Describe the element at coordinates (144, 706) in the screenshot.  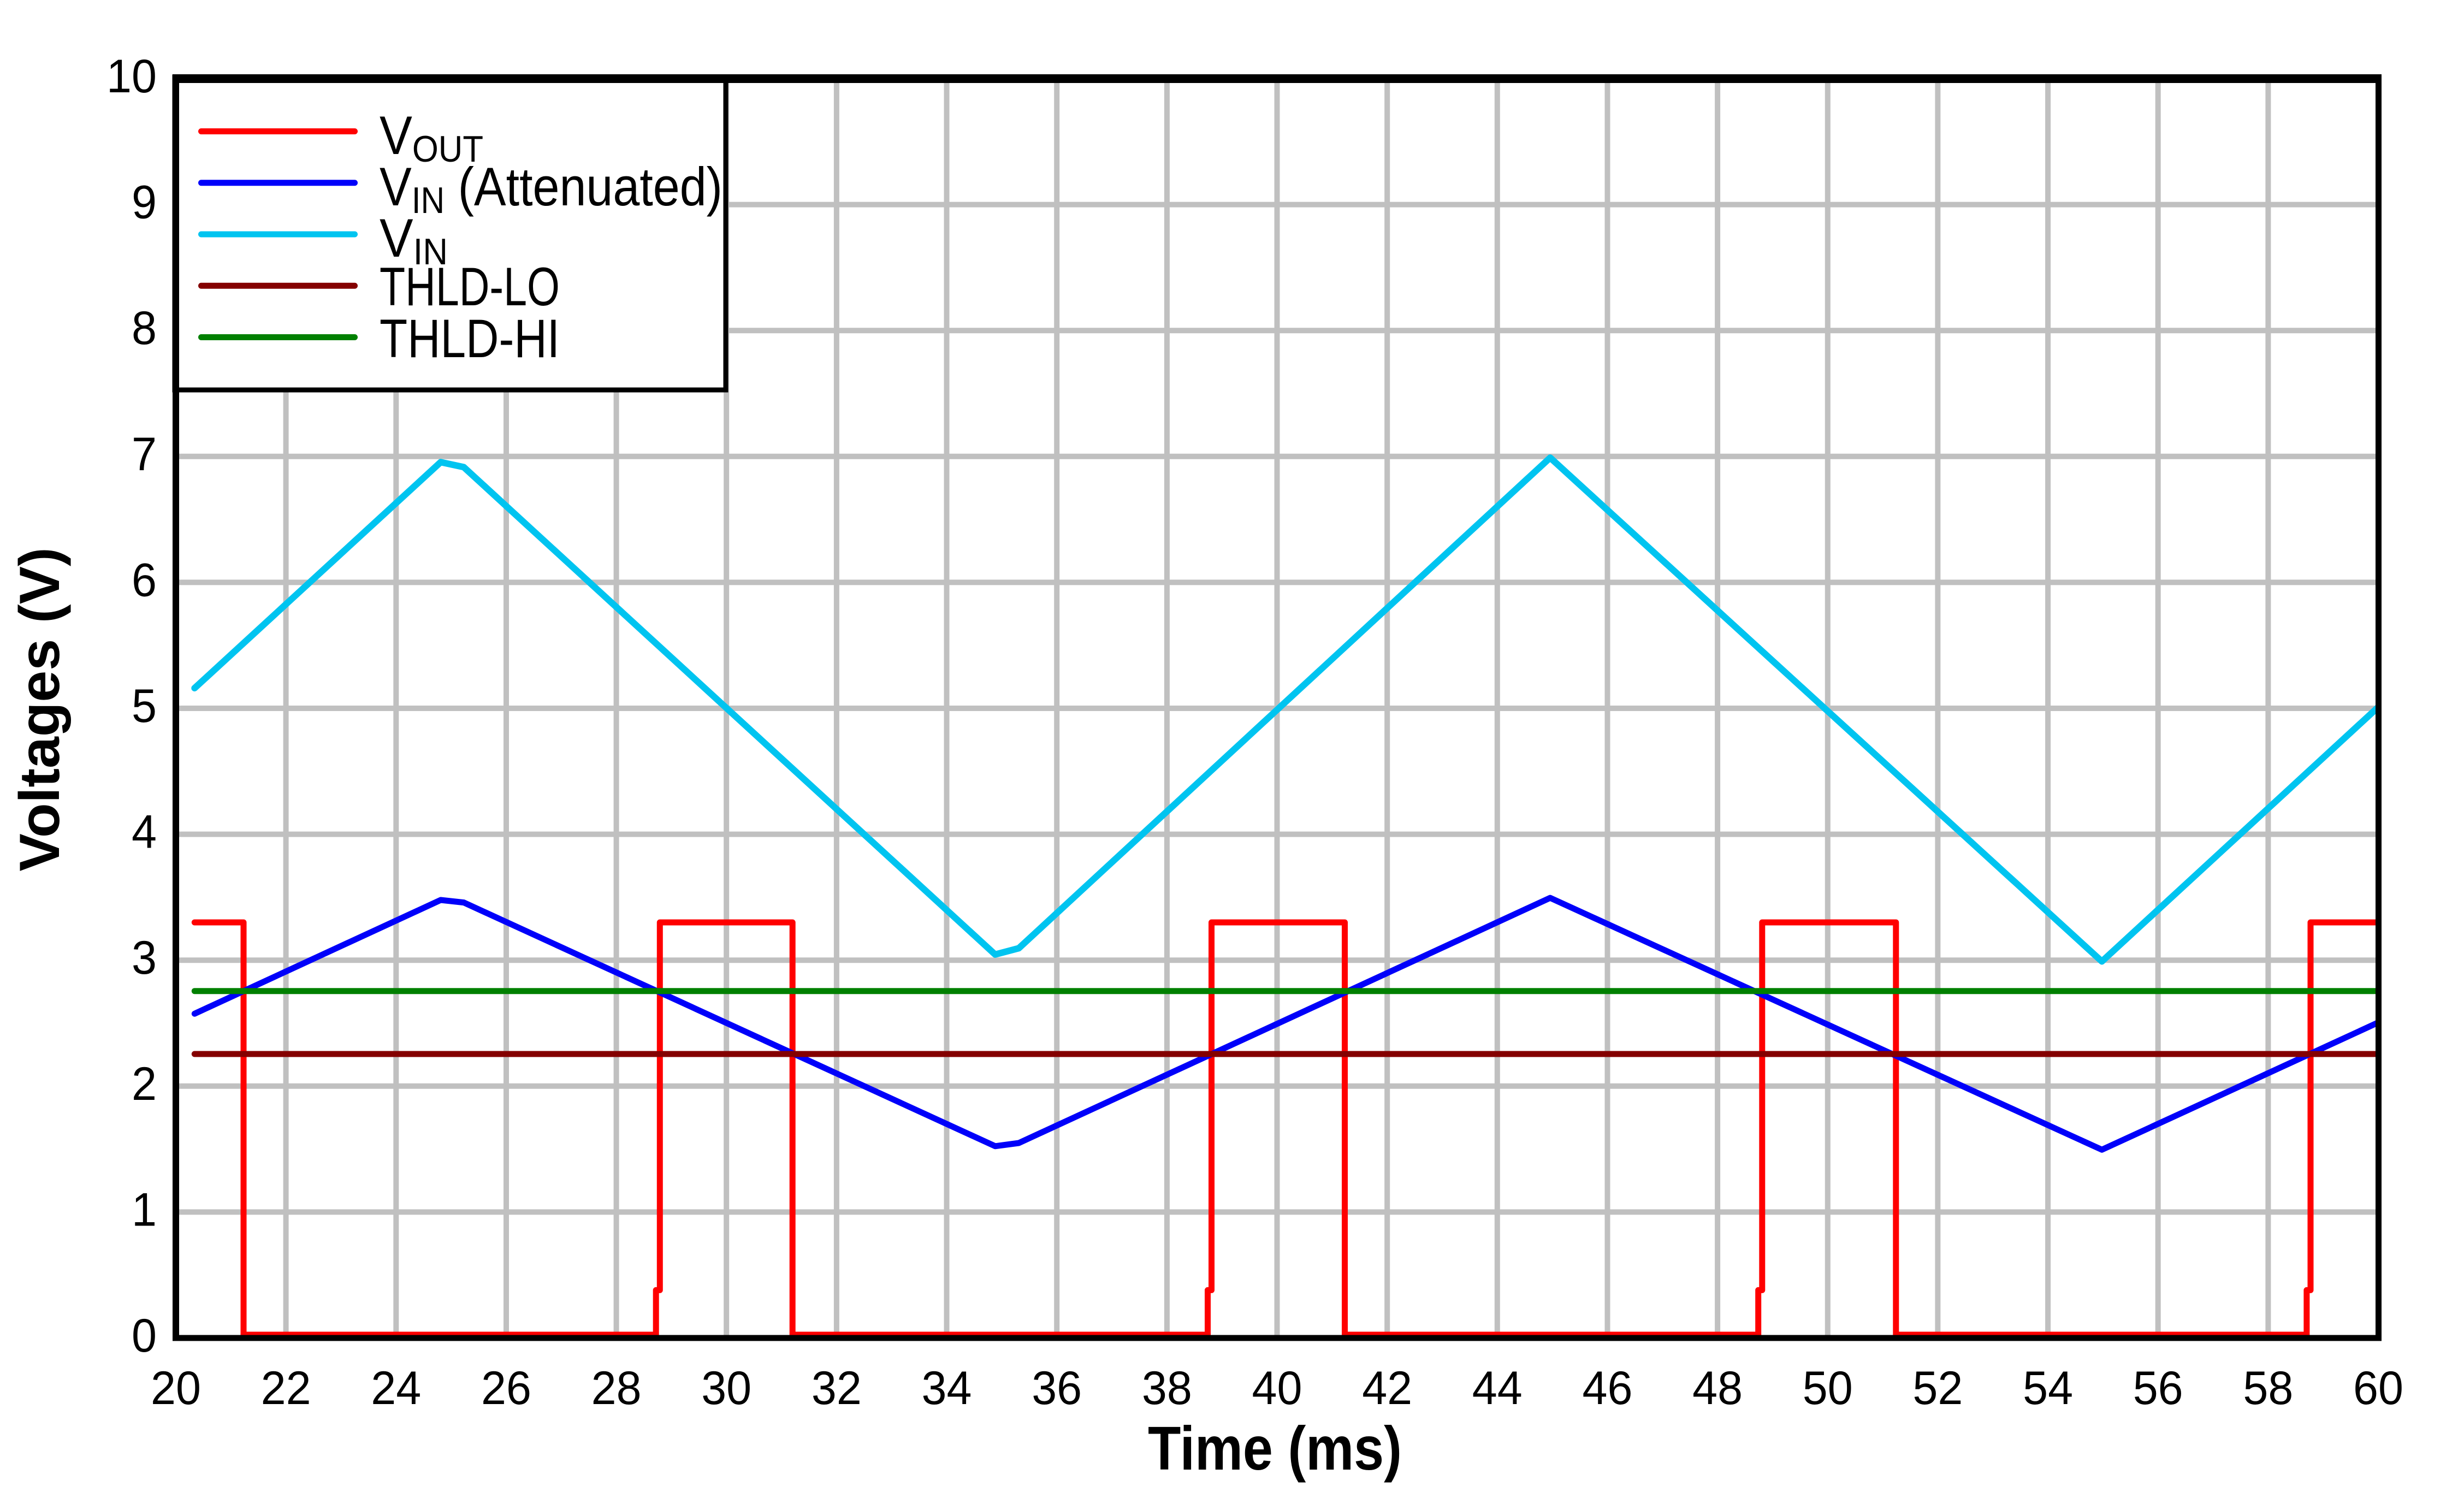
I see `svg-text: 5` at that location.